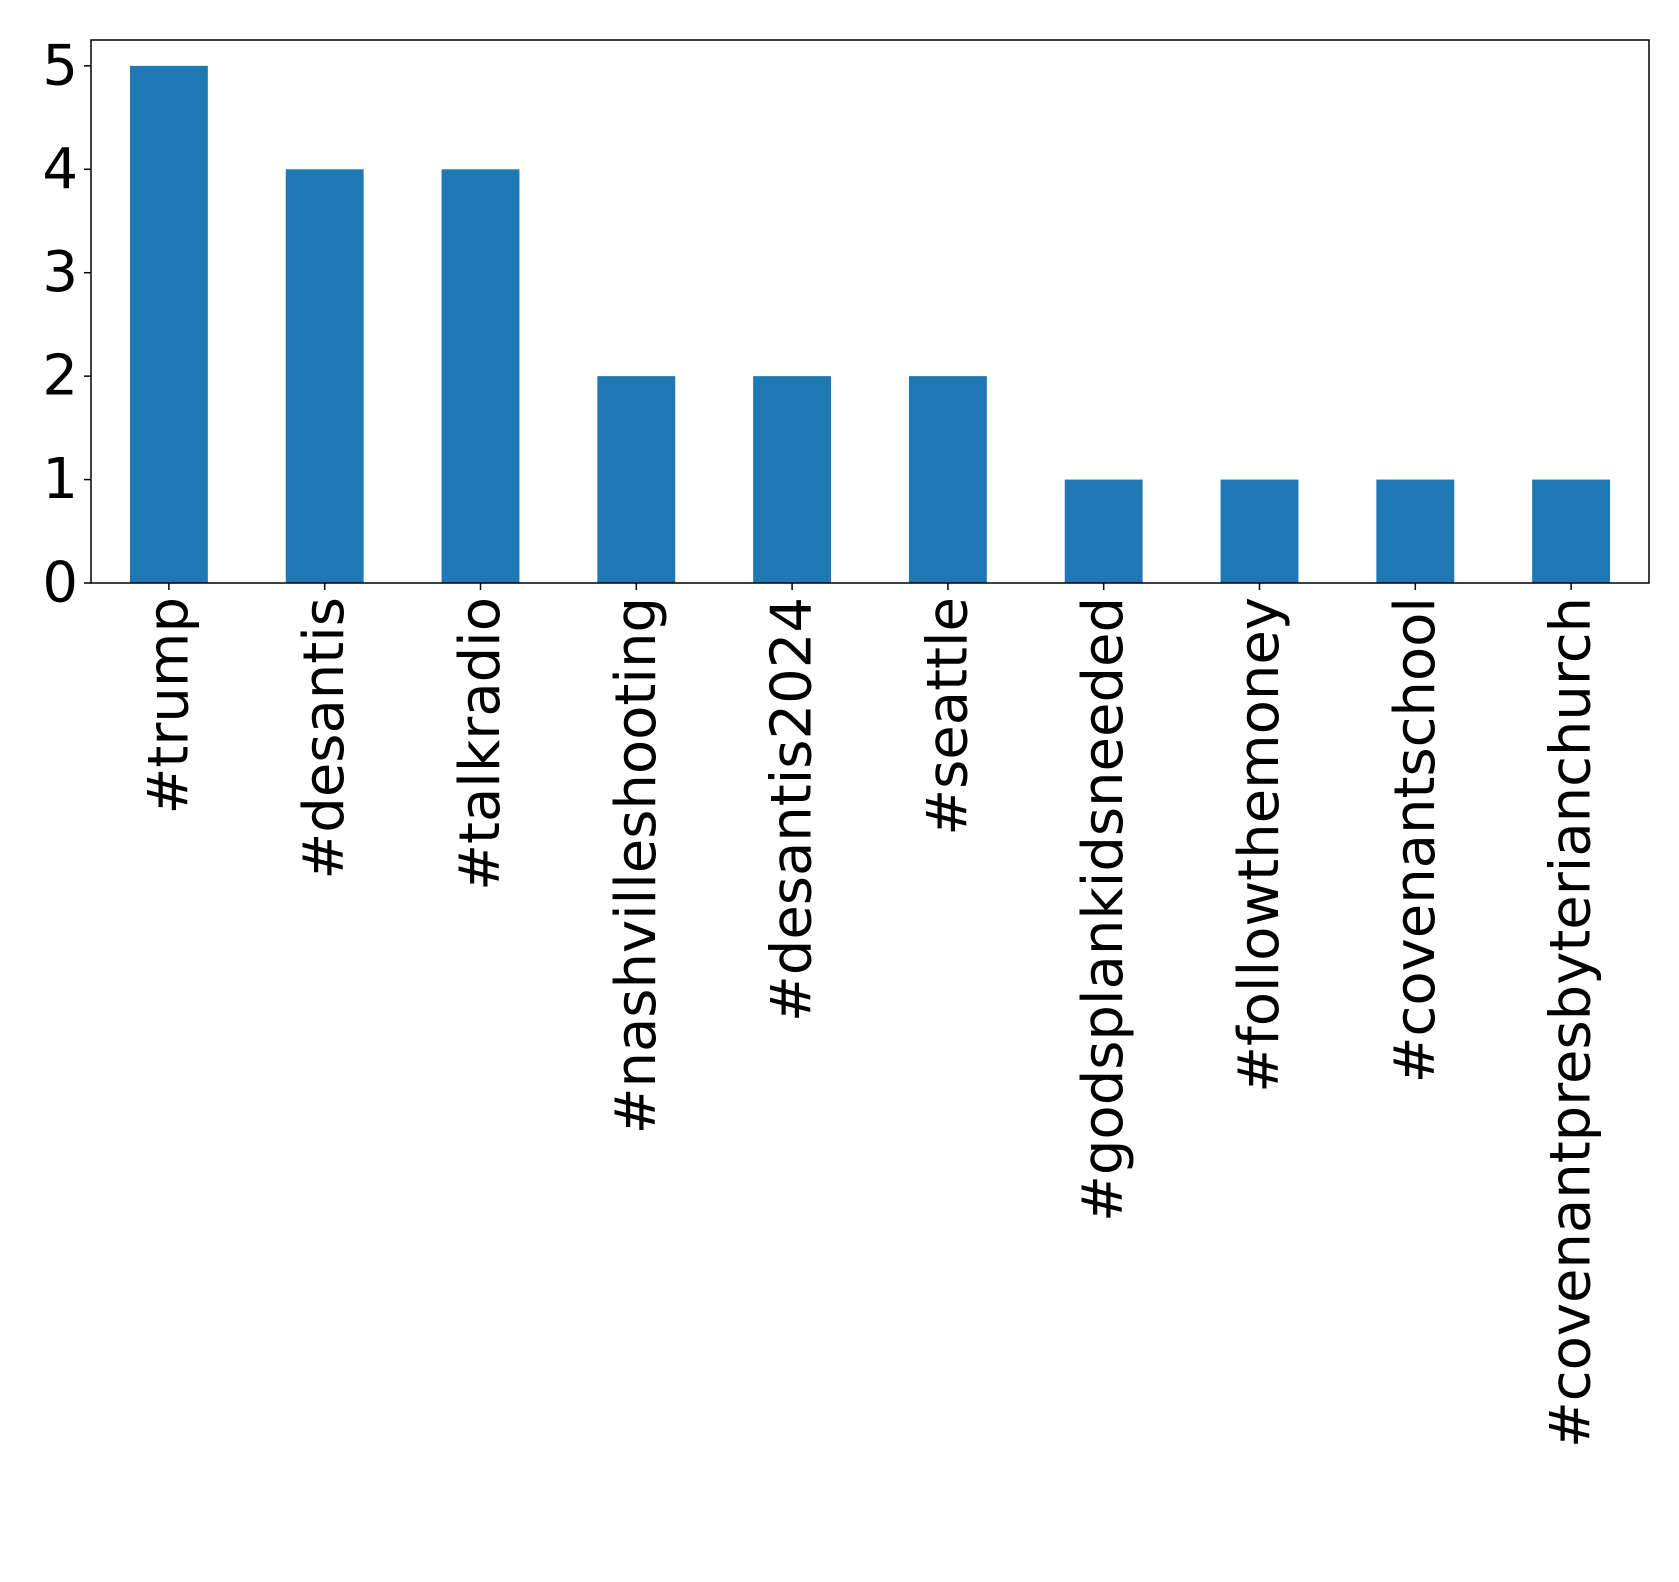 The height and width of the screenshot is (1582, 1679). What do you see at coordinates (1259, 845) in the screenshot?
I see `x-tick-label: #followthemoney` at bounding box center [1259, 845].